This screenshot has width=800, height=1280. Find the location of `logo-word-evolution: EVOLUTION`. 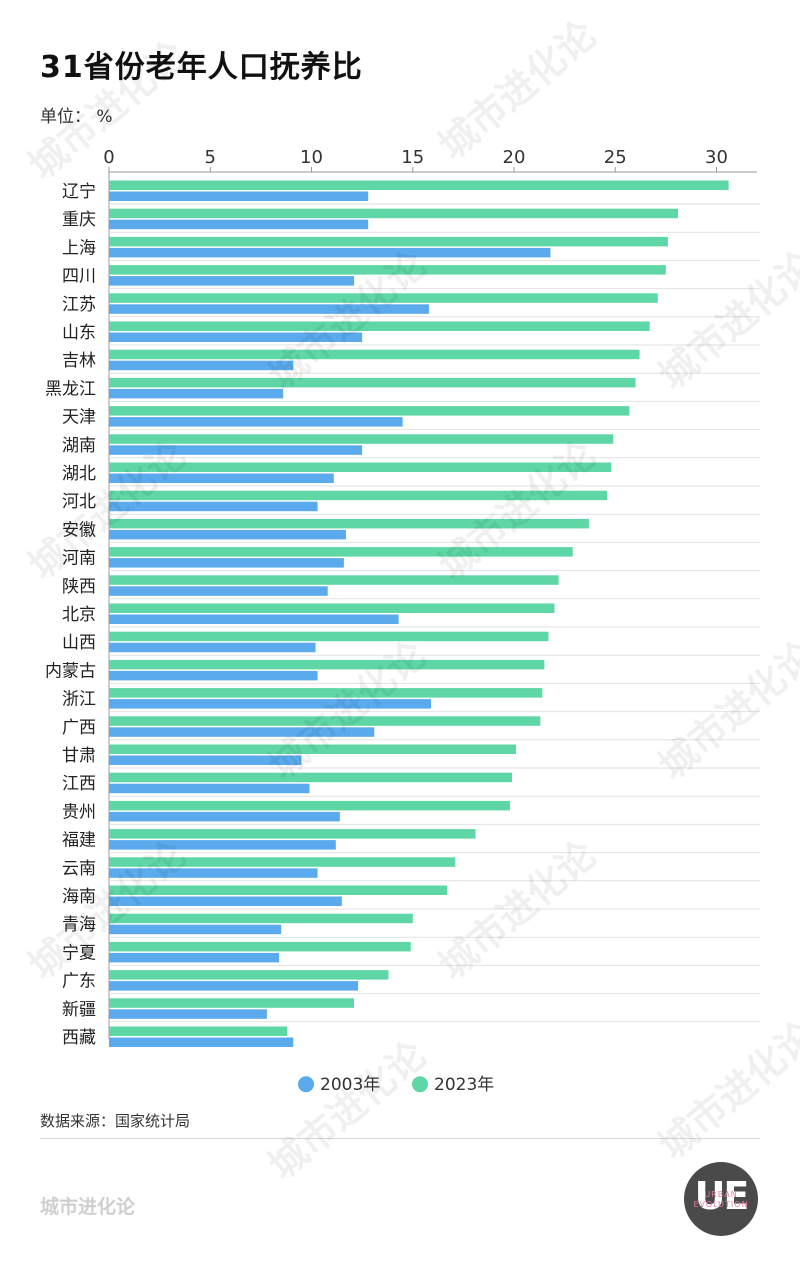

logo-word-evolution: EVOLUTION is located at coordinates (721, 1204).